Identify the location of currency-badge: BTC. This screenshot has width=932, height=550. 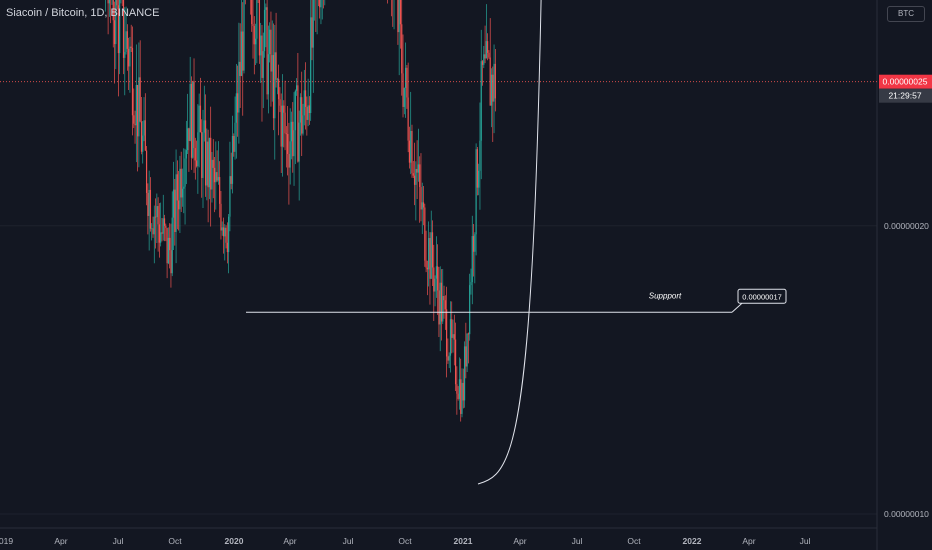
(906, 14).